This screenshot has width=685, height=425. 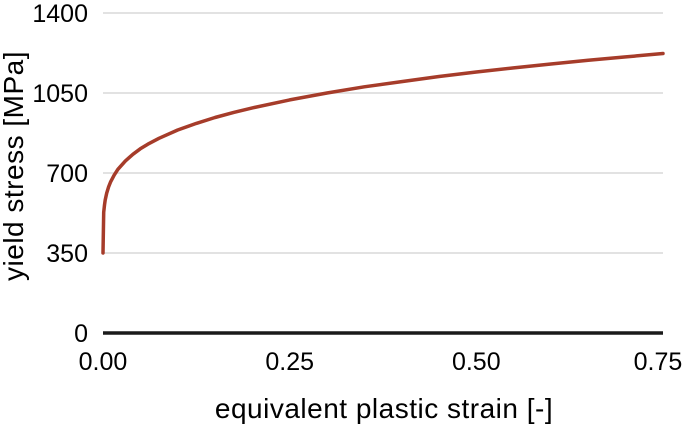 I want to click on y-tick-label-0: 0, so click(x=81, y=334).